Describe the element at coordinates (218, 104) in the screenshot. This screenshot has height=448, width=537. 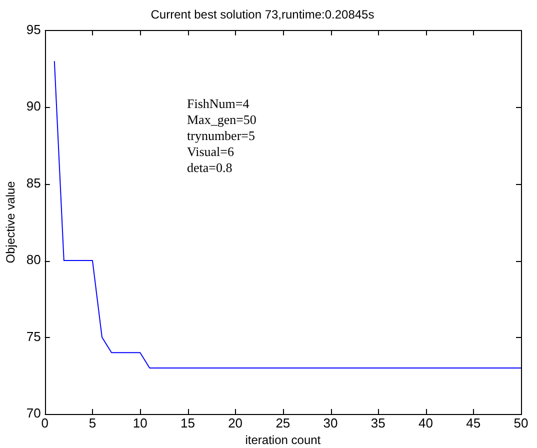
I see `annotation: FishNum=4` at that location.